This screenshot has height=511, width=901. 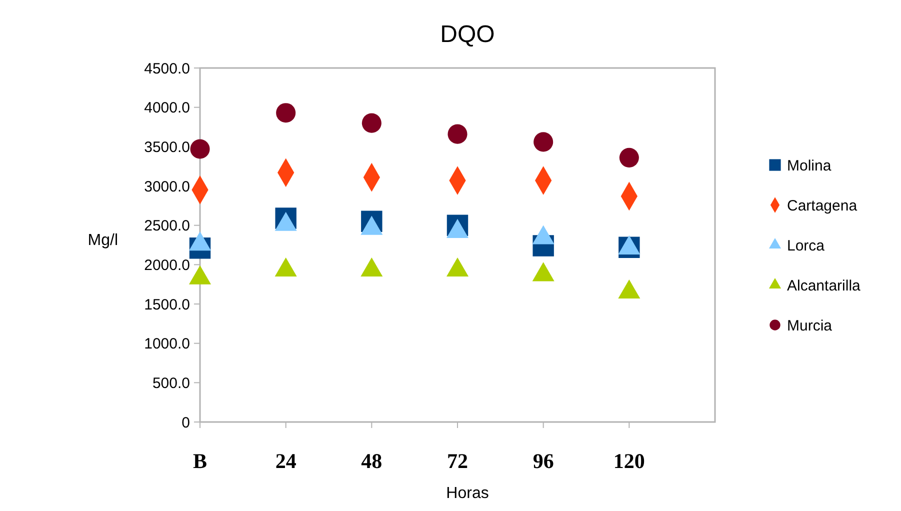 I want to click on y-tick-label: 4000.0, so click(x=167, y=108).